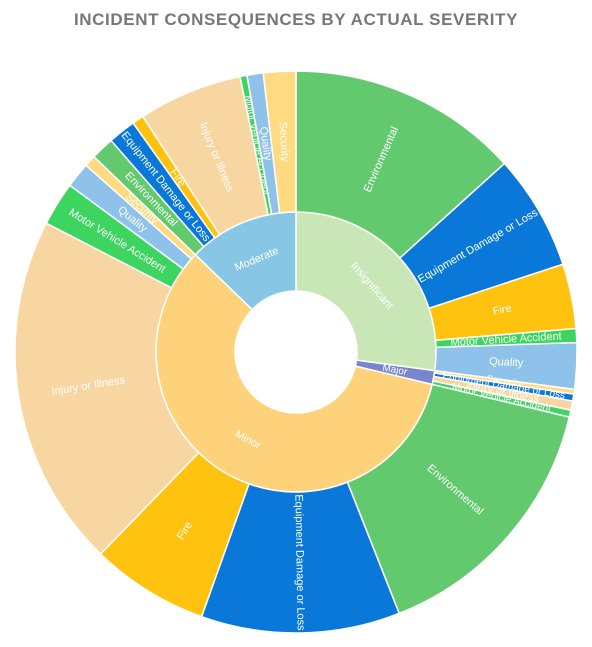 This screenshot has height=647, width=592. What do you see at coordinates (506, 363) in the screenshot?
I see `consequence-label-insignificant-quality: Quality` at bounding box center [506, 363].